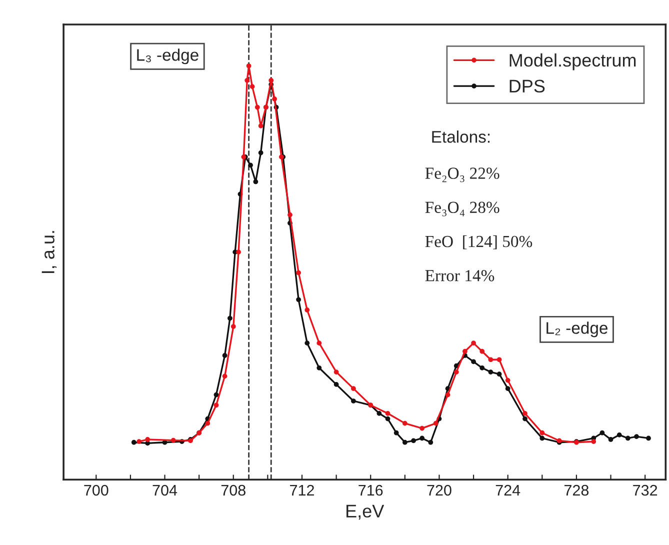 The image size is (669, 545). I want to click on annotation: Error 14%, so click(459, 276).